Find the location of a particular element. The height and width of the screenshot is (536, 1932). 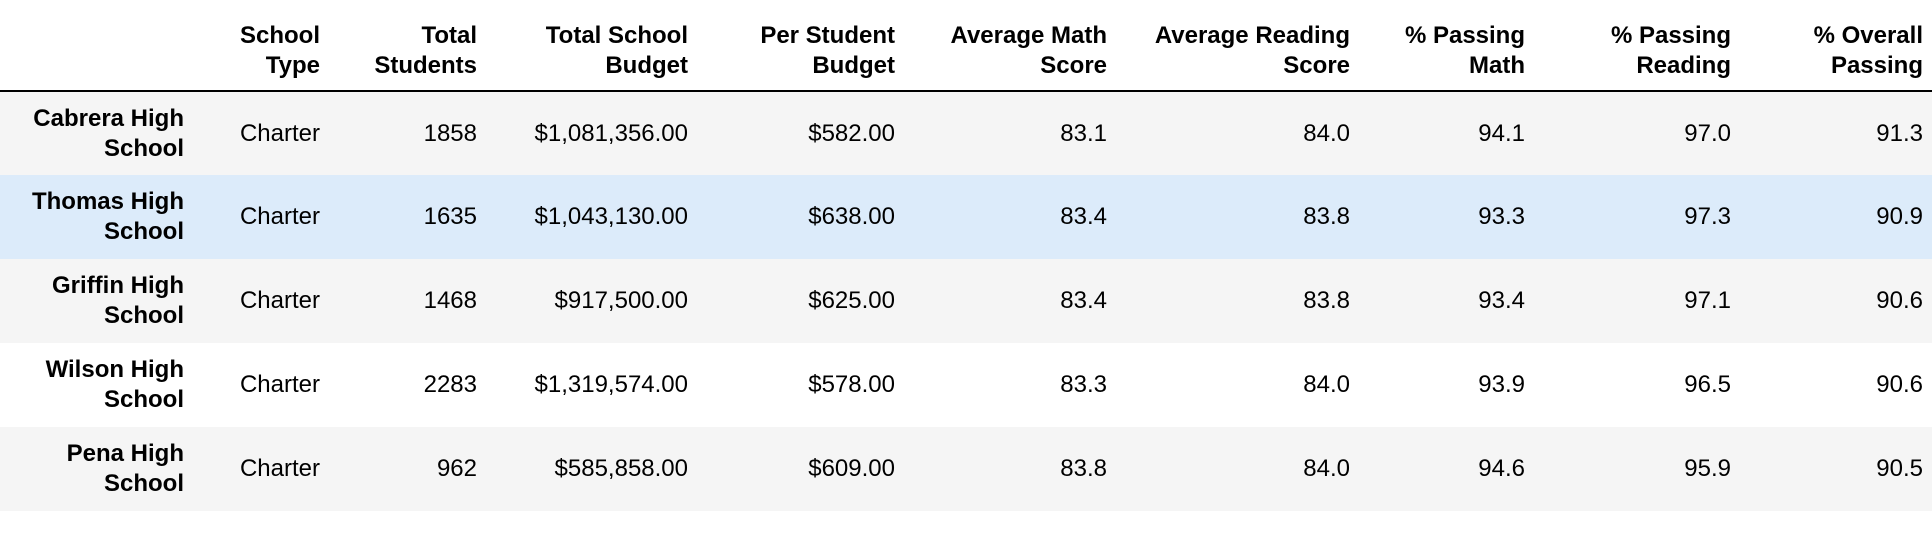

cell-passing-math: 94.6 is located at coordinates (1501, 468).